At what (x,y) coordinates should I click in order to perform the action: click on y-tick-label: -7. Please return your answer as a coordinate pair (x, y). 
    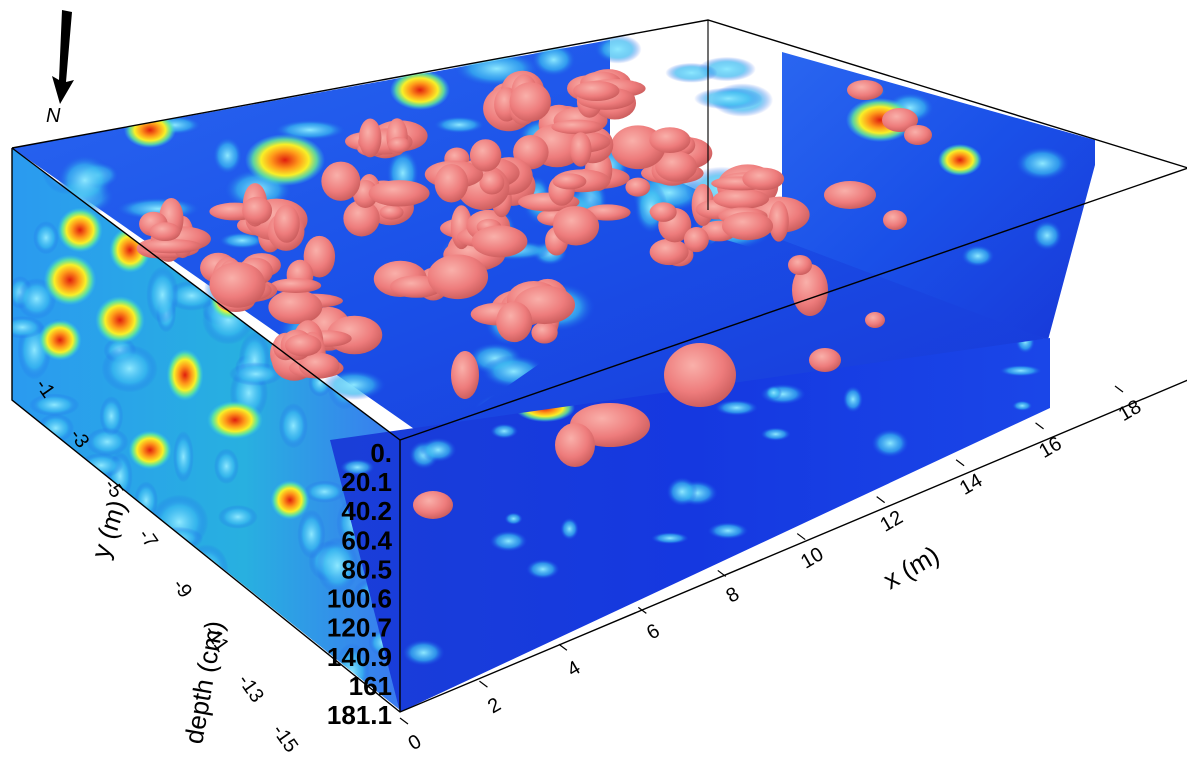
    Looking at the image, I should click on (148, 538).